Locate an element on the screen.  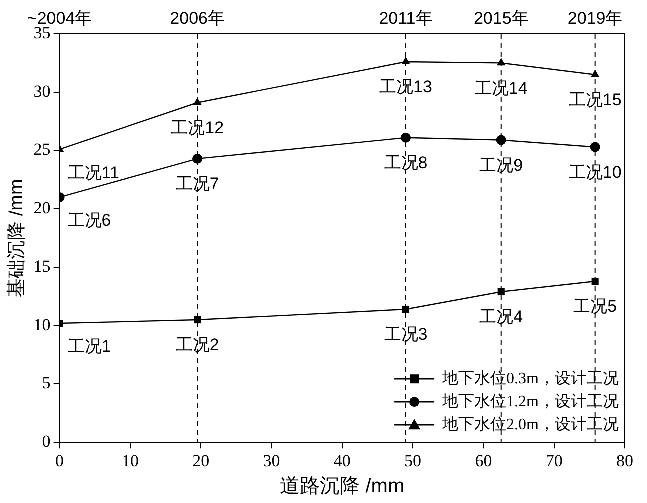
y-axis-title: 基础沉降 /mm is located at coordinates (17, 238).